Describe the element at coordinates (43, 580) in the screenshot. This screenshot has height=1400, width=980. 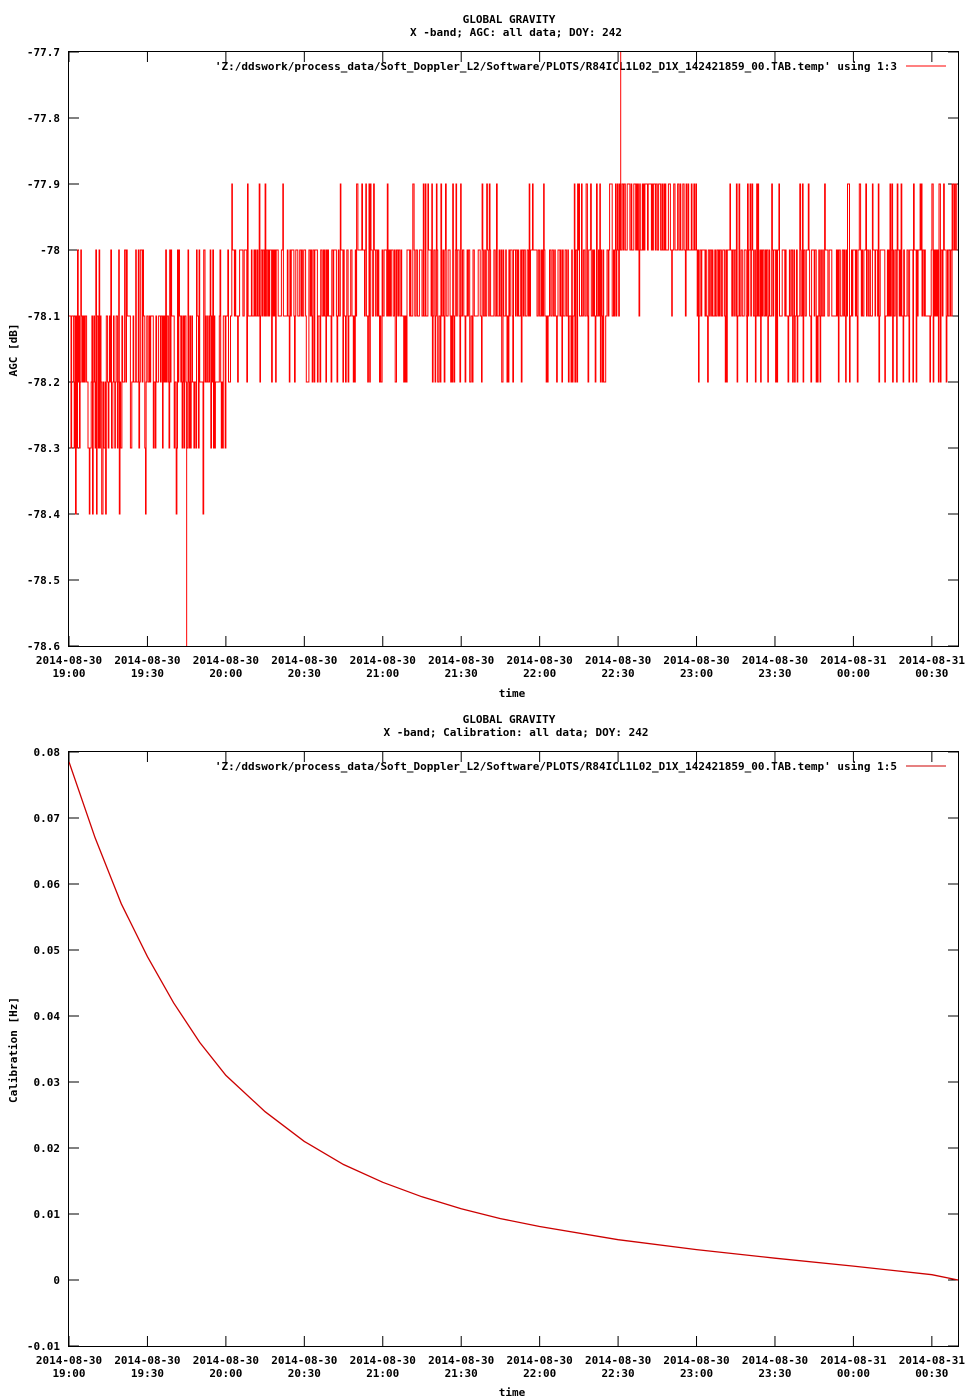
I see `y-tick-label: -78.5` at that location.